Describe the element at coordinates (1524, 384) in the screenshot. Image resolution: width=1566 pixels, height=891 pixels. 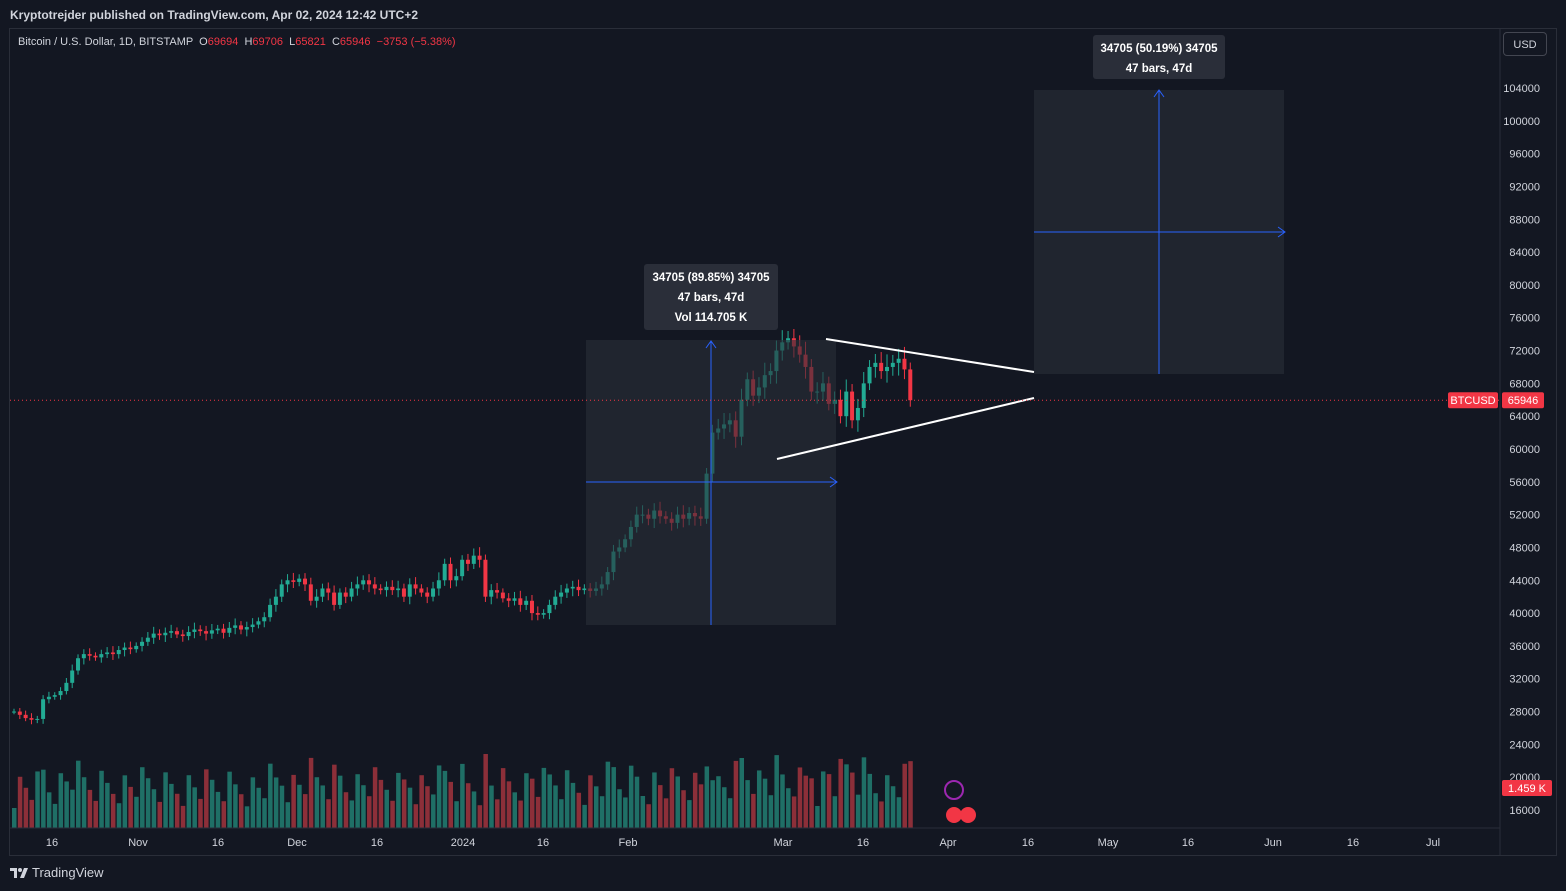
I see `price-tick-label: 68000` at that location.